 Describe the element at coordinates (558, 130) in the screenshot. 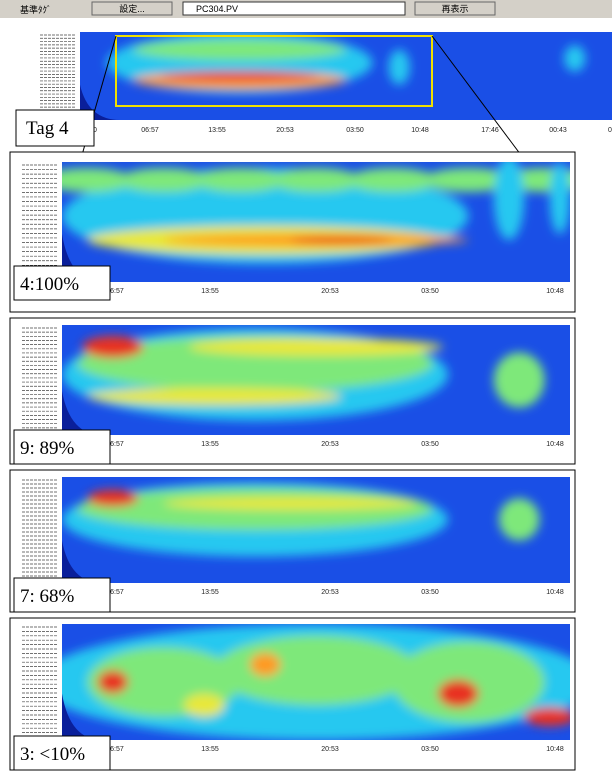

I see `x-tick-label: 00:43` at that location.